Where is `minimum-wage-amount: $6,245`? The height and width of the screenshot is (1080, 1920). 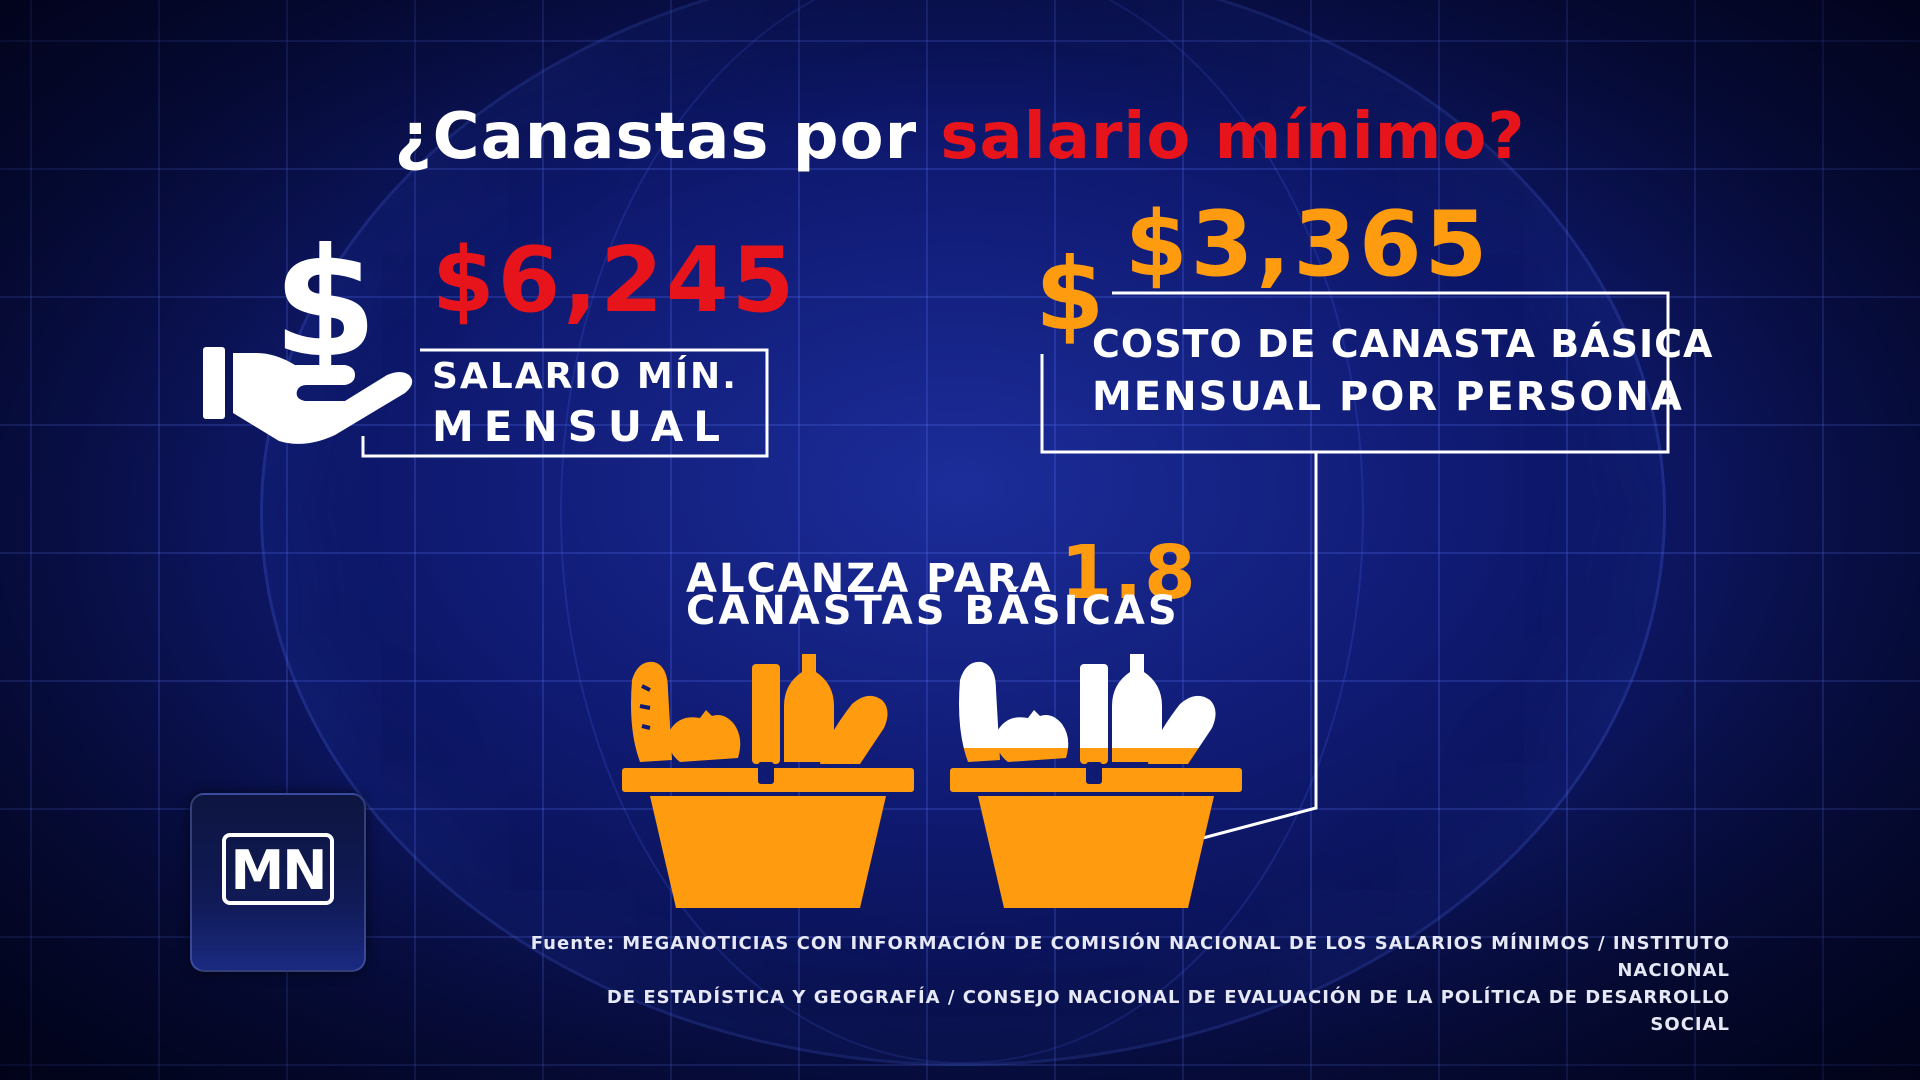 minimum-wage-amount: $6,245 is located at coordinates (615, 280).